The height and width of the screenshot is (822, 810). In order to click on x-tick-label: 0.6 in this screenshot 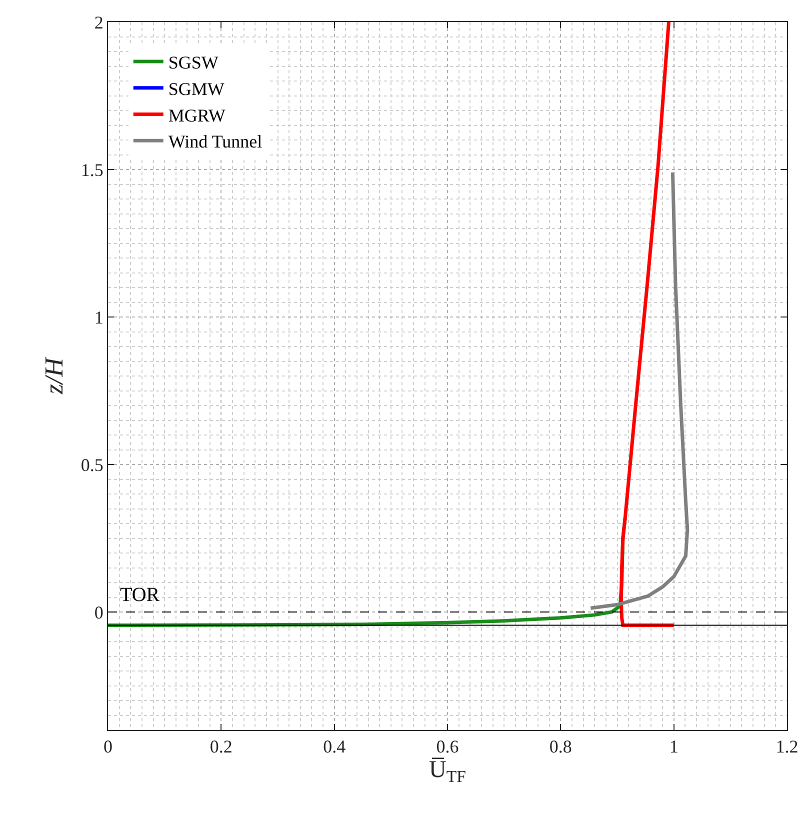, I will do `click(447, 746)`.